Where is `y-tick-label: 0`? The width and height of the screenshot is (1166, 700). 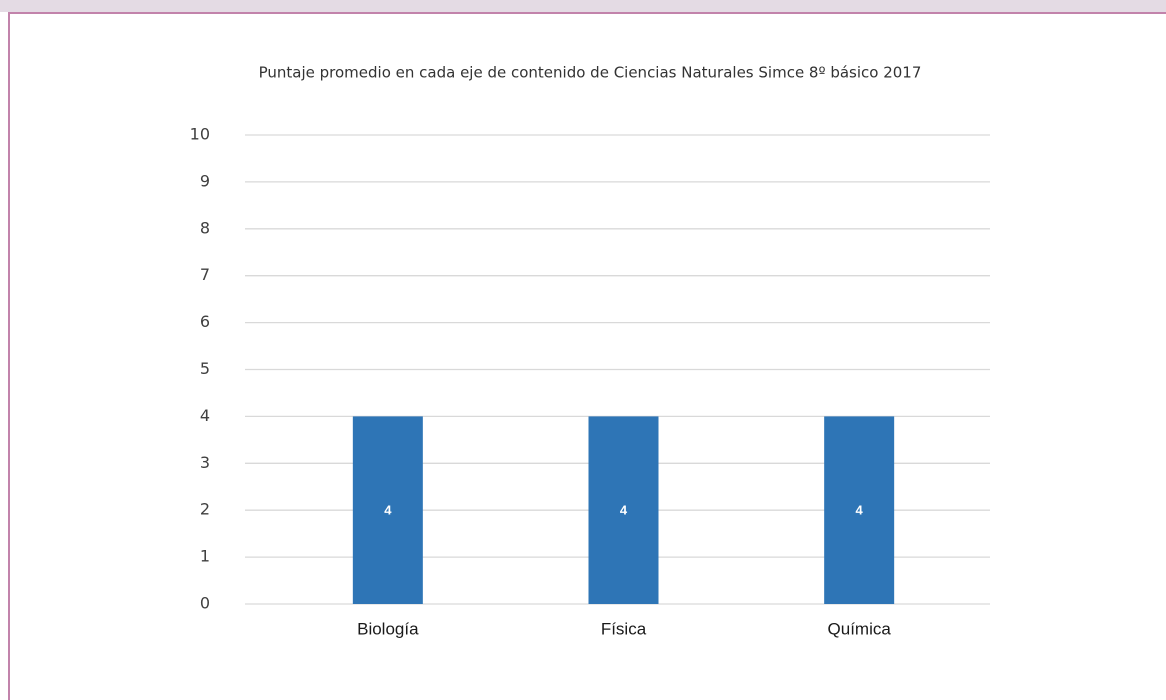 y-tick-label: 0 is located at coordinates (205, 603).